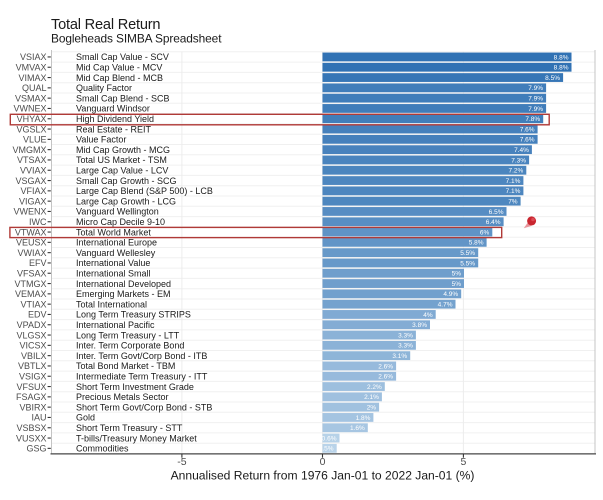 The image size is (603, 500). What do you see at coordinates (34, 88) in the screenshot?
I see `svg-text: QUAL` at bounding box center [34, 88].